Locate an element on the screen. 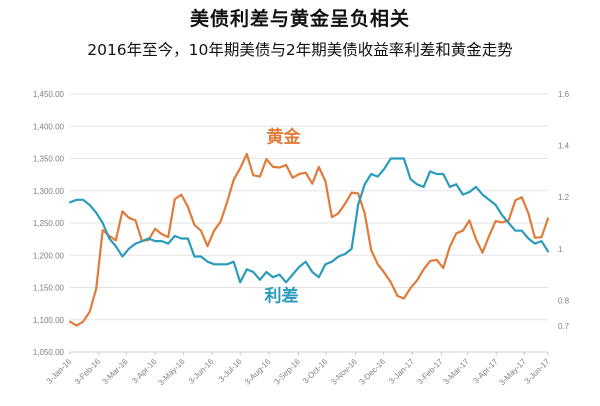  x-tick-label: 3-Apr-16 is located at coordinates (144, 371).